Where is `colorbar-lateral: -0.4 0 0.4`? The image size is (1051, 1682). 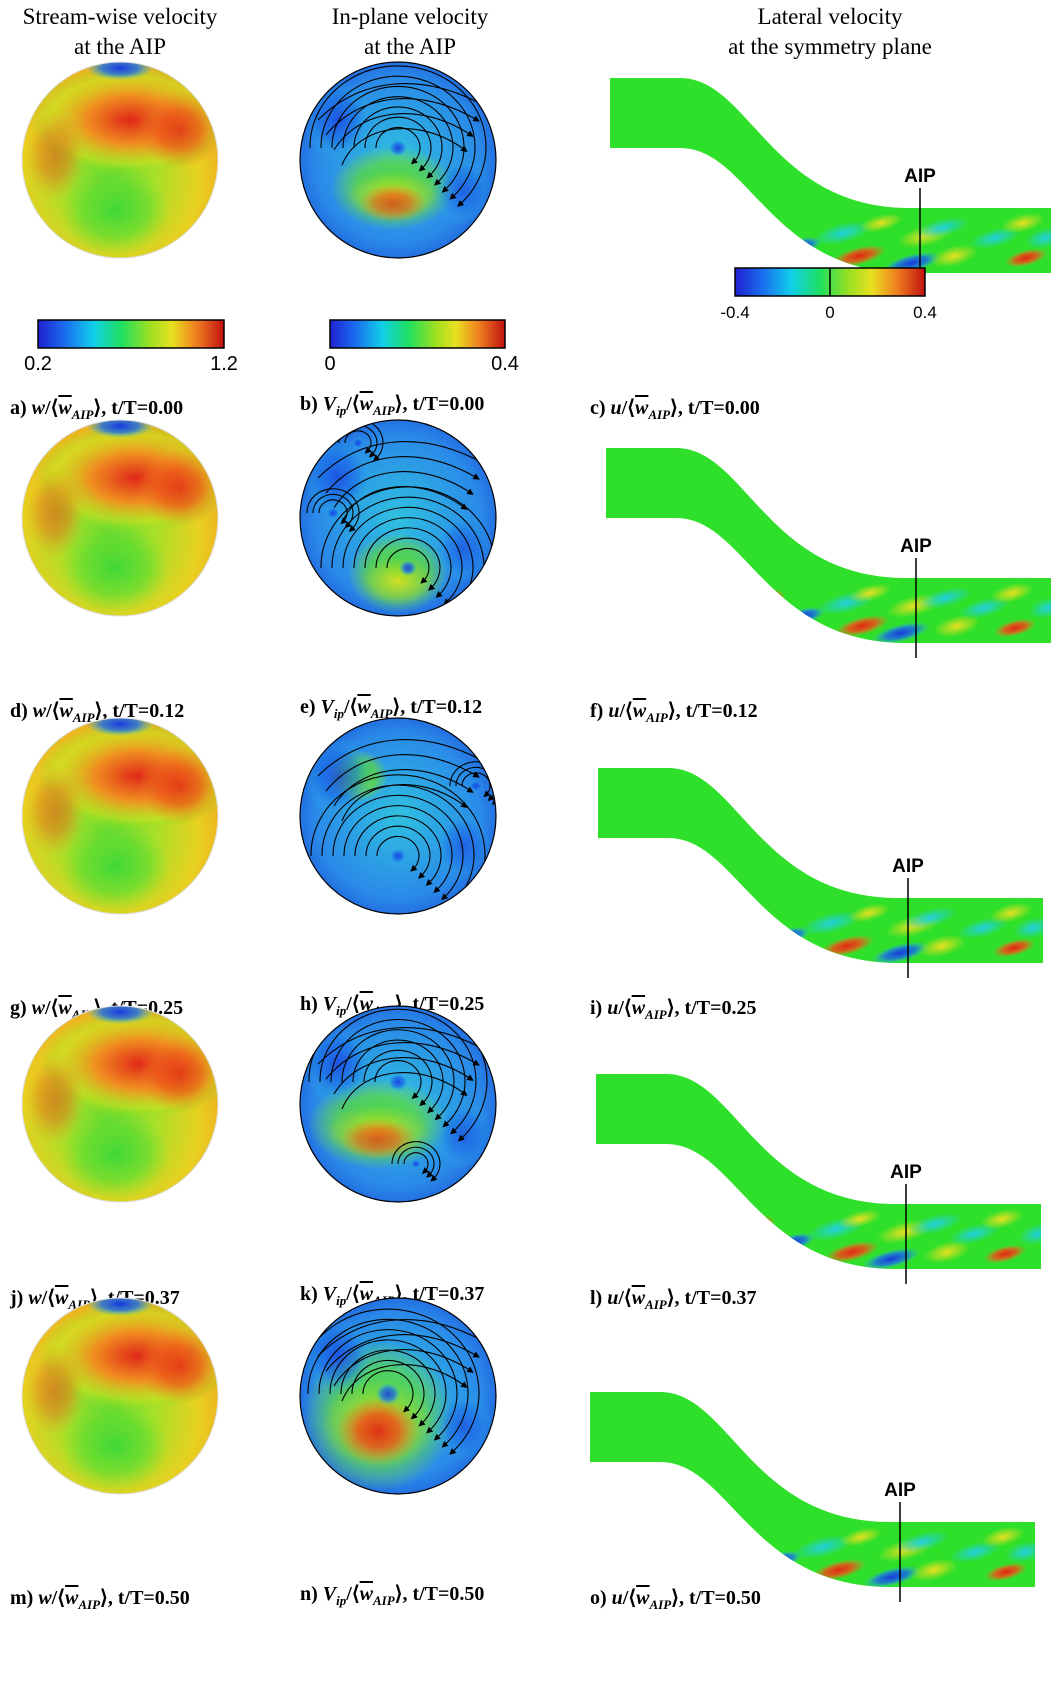
colorbar-lateral: -0.4 0 0.4 is located at coordinates (828, 294).